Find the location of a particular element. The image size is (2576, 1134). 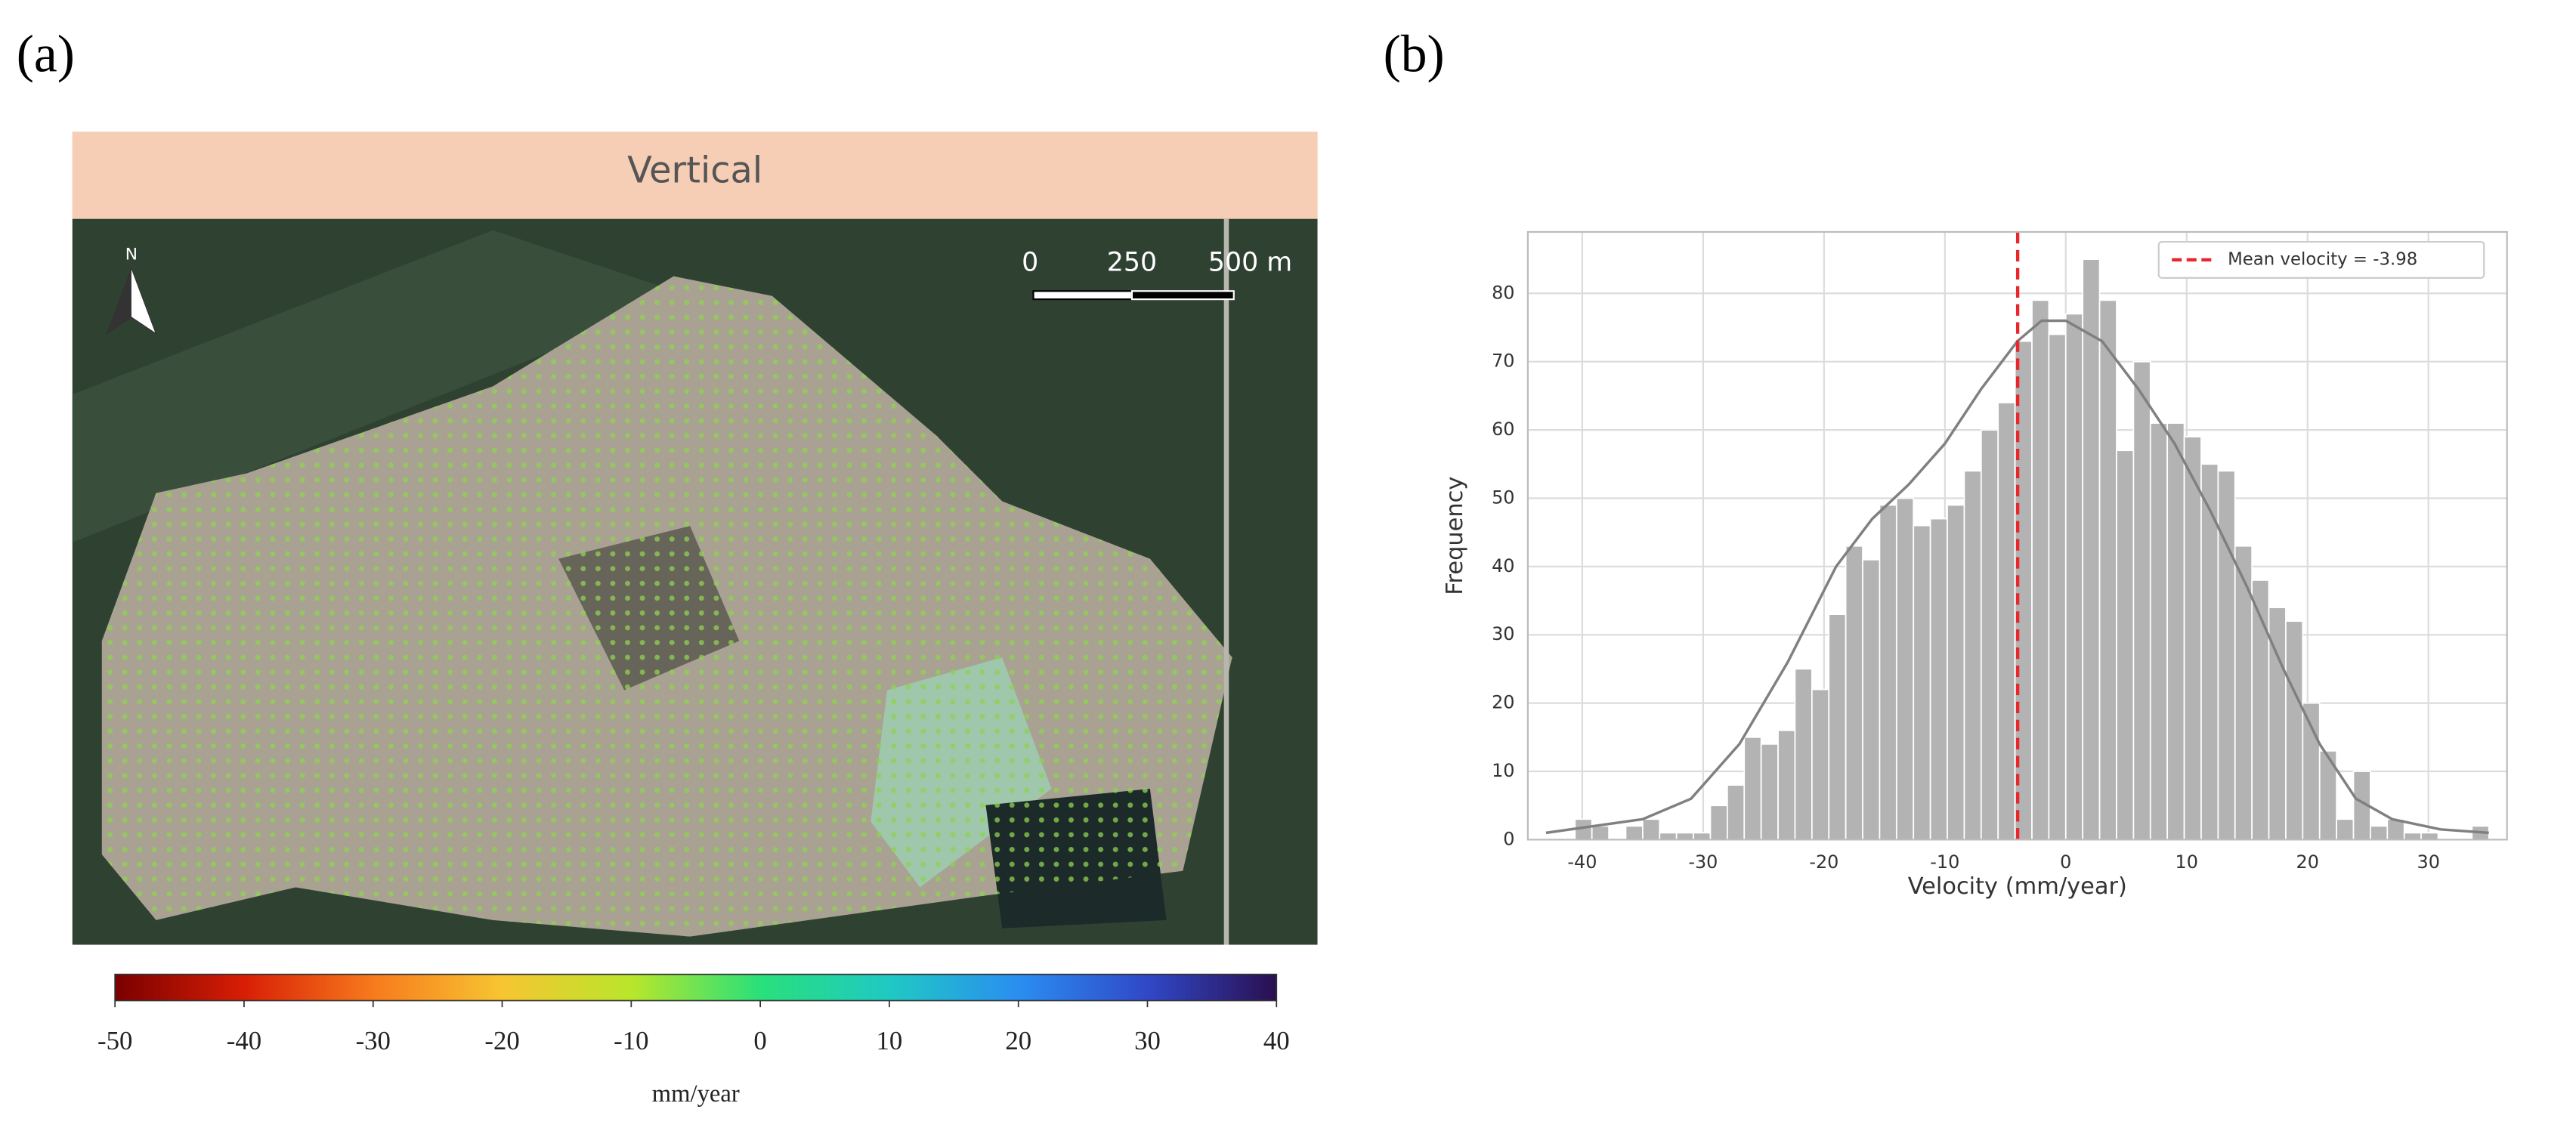

x-tick-label: -20 is located at coordinates (1823, 862).